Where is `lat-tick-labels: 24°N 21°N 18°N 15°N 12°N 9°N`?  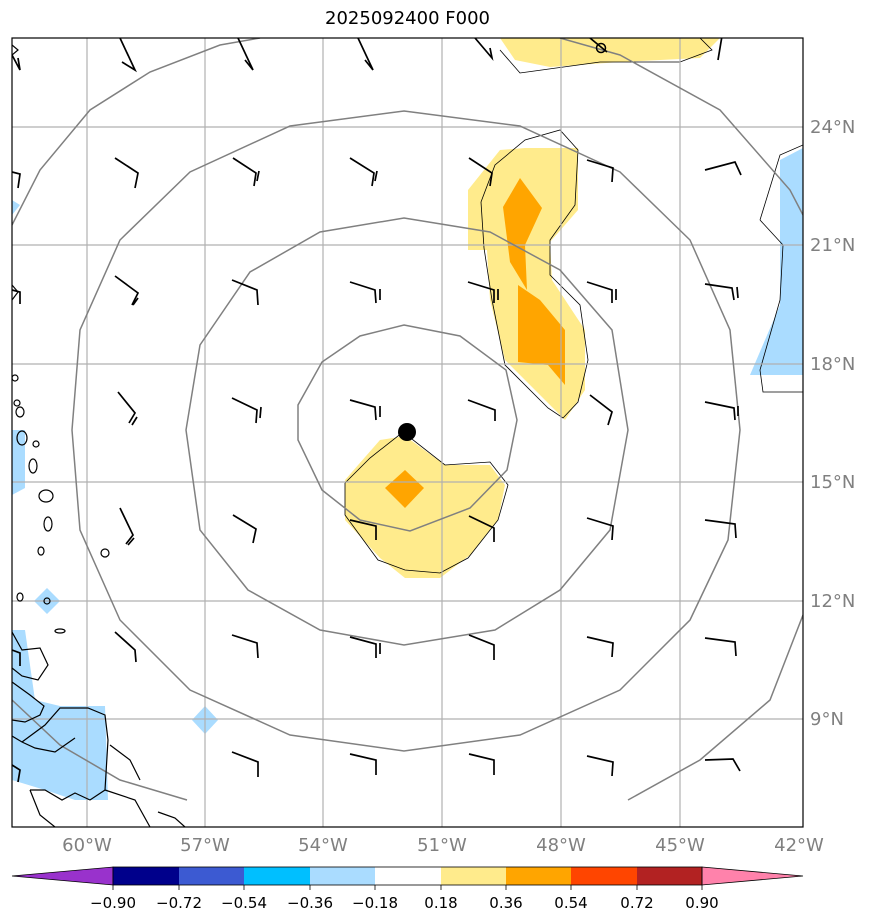
lat-tick-labels: 24°N 21°N 18°N 15°N 12°N 9°N is located at coordinates (832, 423).